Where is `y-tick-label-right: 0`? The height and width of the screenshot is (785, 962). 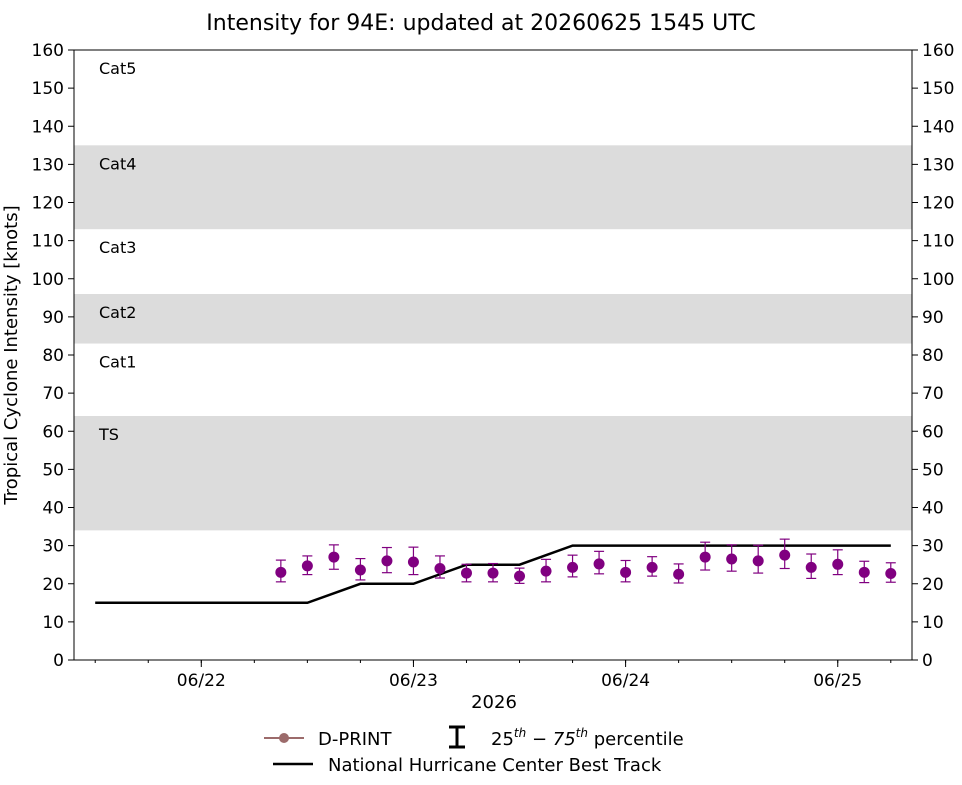 y-tick-label-right: 0 is located at coordinates (927, 661).